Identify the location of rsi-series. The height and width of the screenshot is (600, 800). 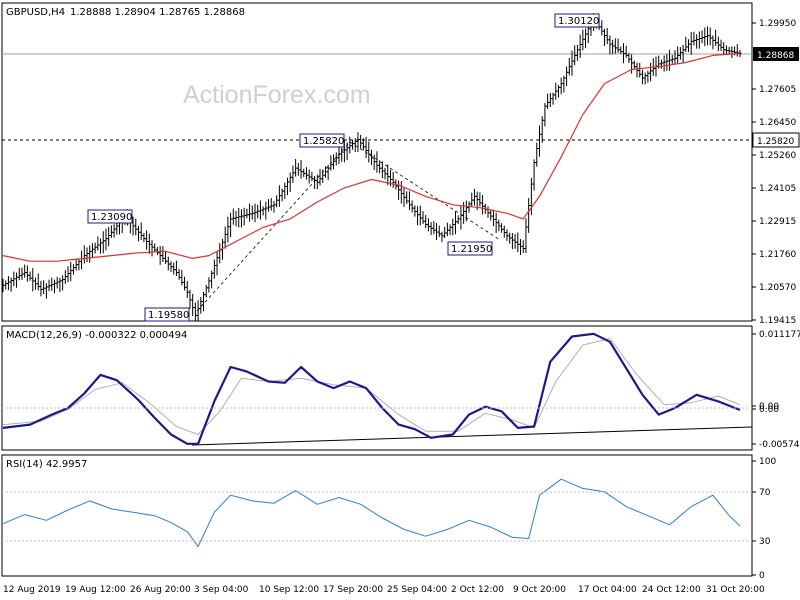
(371, 512).